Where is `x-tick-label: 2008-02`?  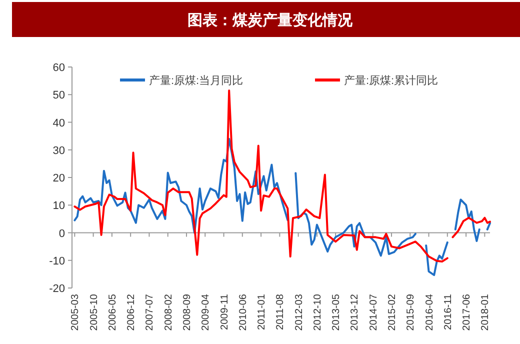 x-tick-label: 2008-02 is located at coordinates (168, 312).